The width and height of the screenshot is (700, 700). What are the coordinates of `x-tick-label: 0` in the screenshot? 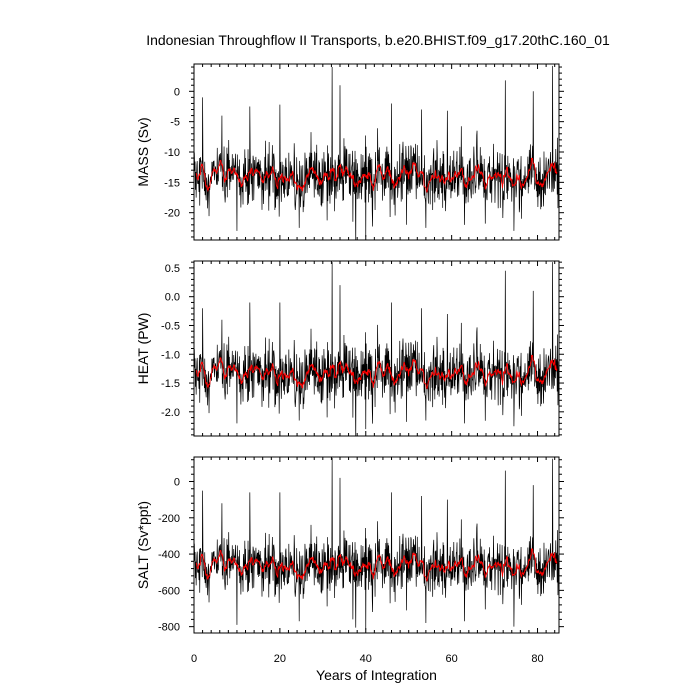 It's located at (194, 659).